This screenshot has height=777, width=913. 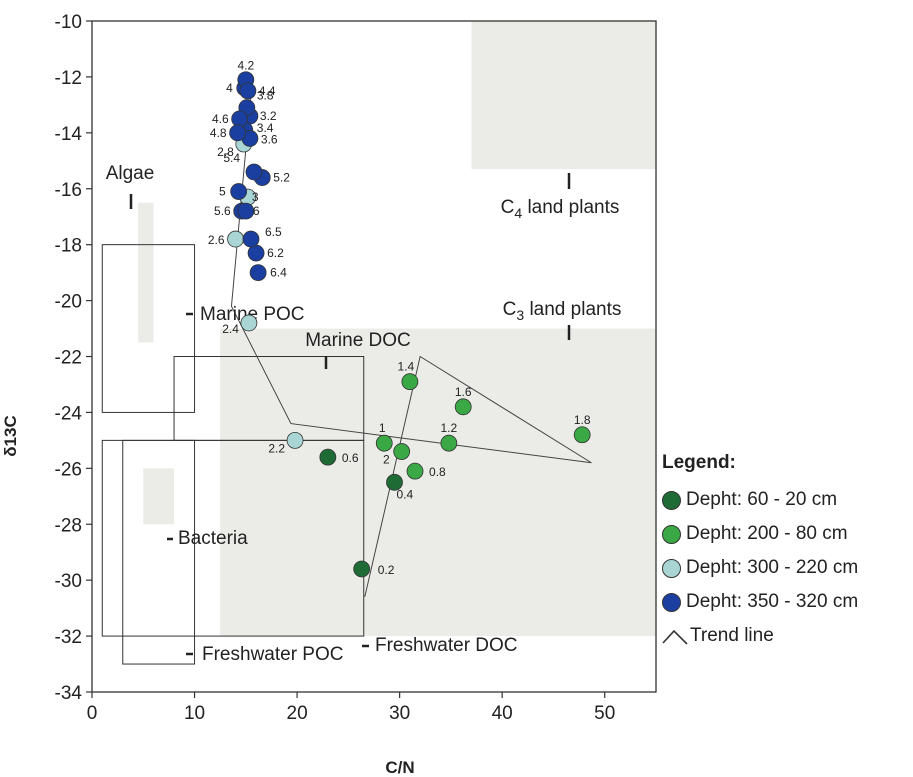 What do you see at coordinates (68, 190) in the screenshot?
I see `y-tick-label: -16` at bounding box center [68, 190].